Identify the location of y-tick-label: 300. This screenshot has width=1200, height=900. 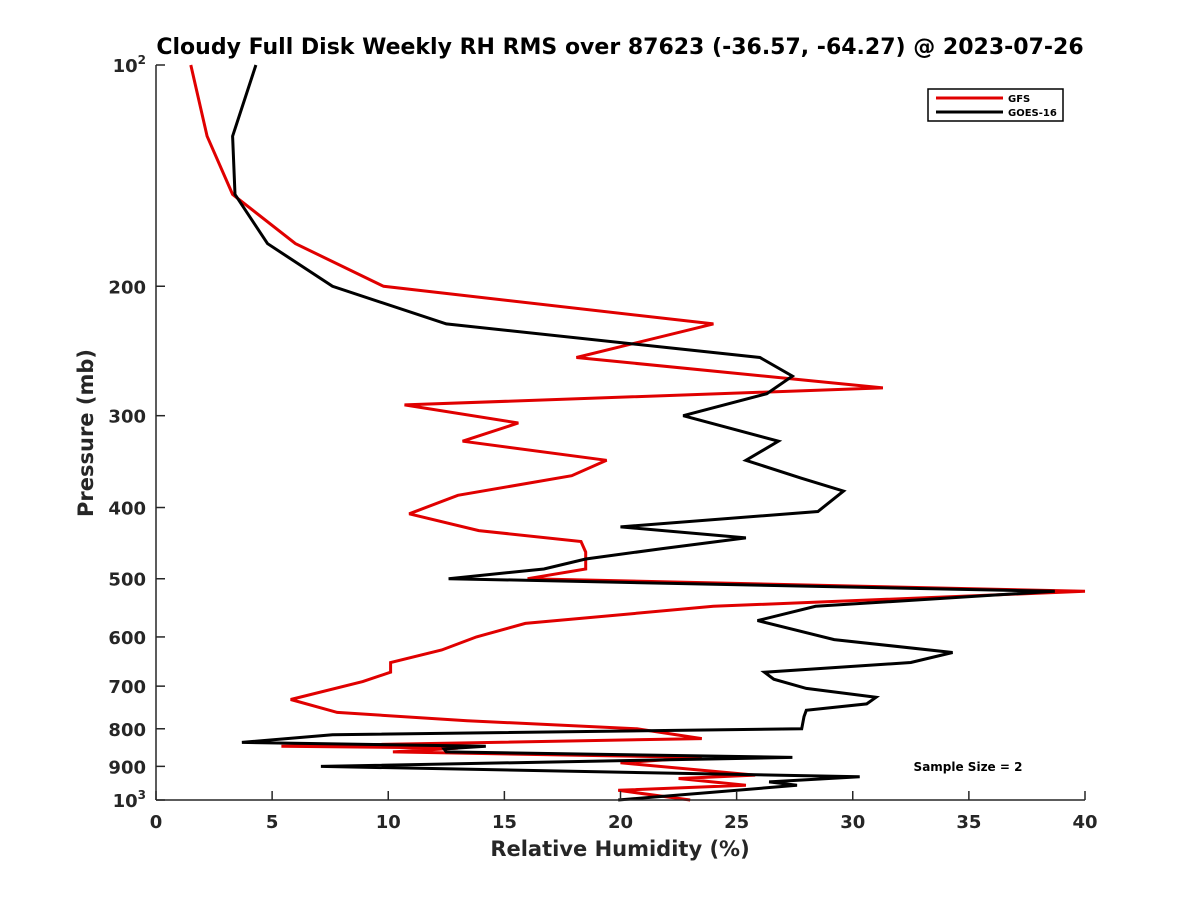
(127, 417).